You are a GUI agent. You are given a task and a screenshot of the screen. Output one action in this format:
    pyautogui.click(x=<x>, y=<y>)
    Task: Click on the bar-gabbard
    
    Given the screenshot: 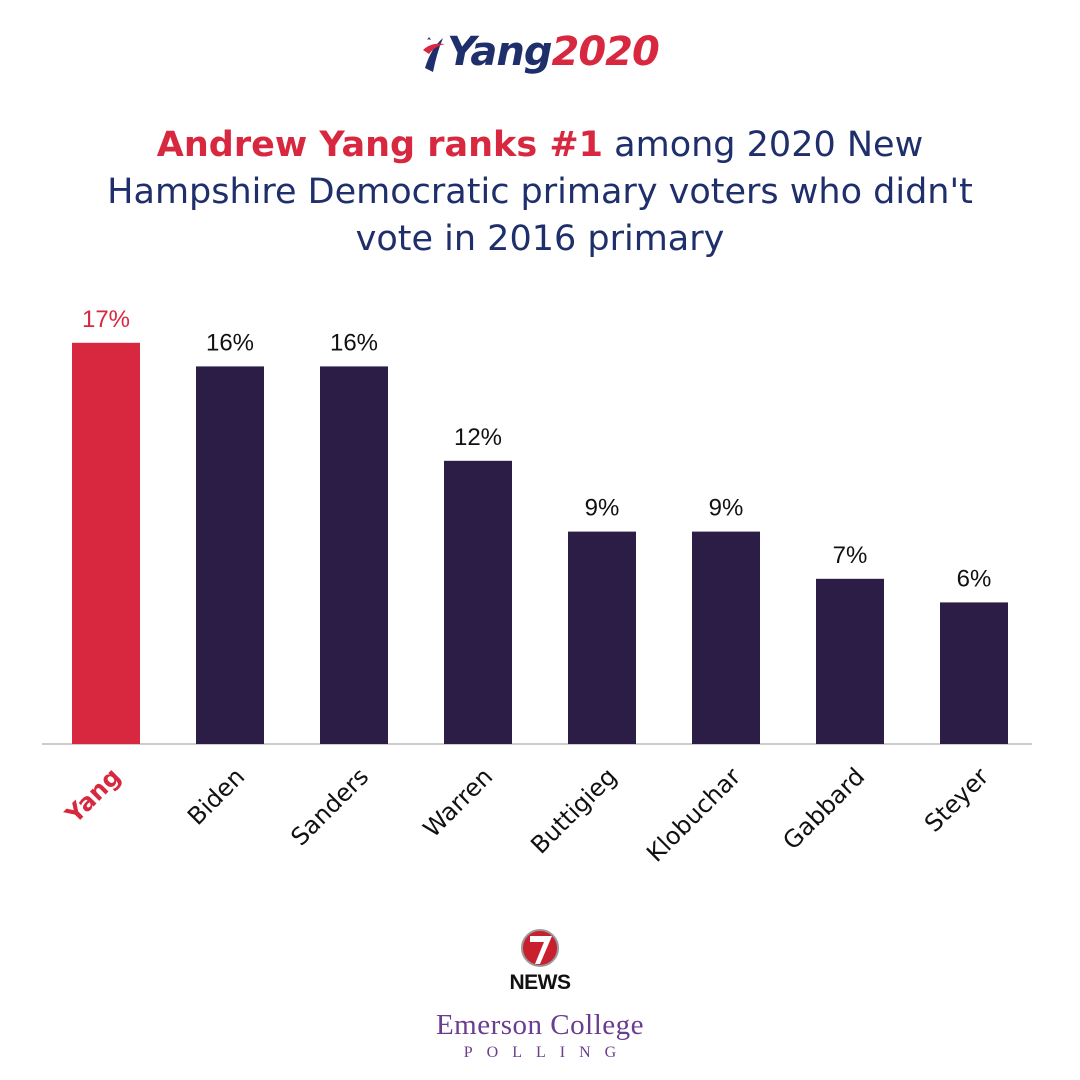 What is the action you would take?
    pyautogui.click(x=850, y=661)
    